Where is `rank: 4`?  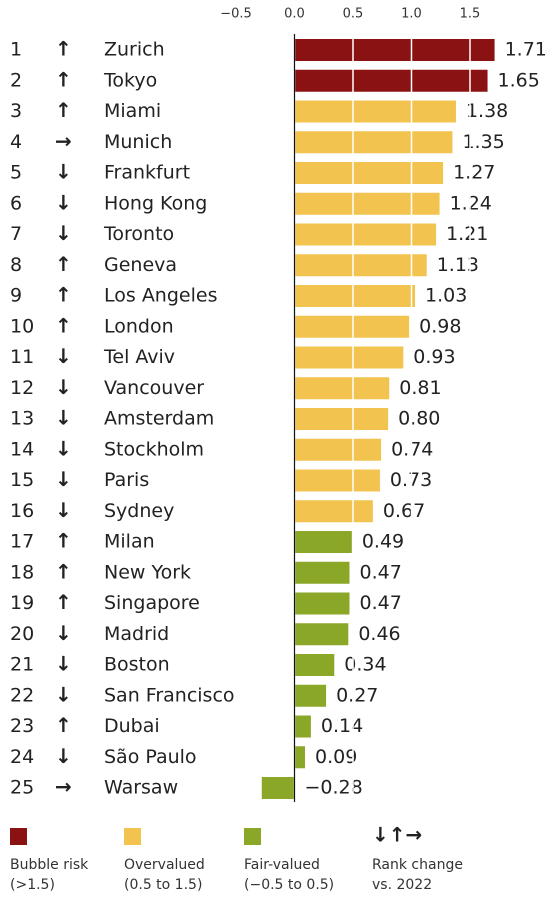
rank: 4 is located at coordinates (16, 142).